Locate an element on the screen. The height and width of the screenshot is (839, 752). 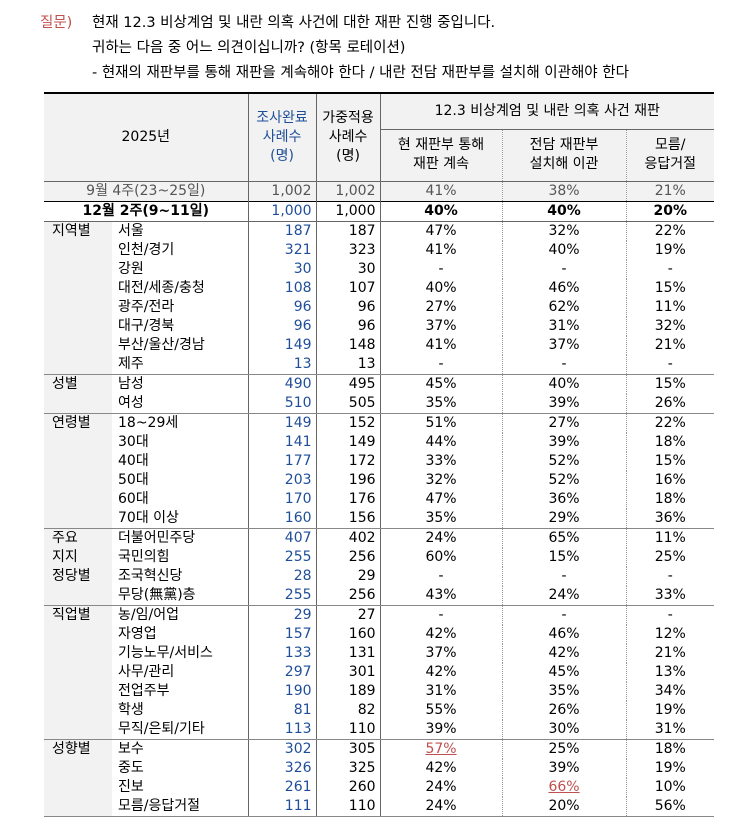
row-a: 35% is located at coordinates (441, 518).